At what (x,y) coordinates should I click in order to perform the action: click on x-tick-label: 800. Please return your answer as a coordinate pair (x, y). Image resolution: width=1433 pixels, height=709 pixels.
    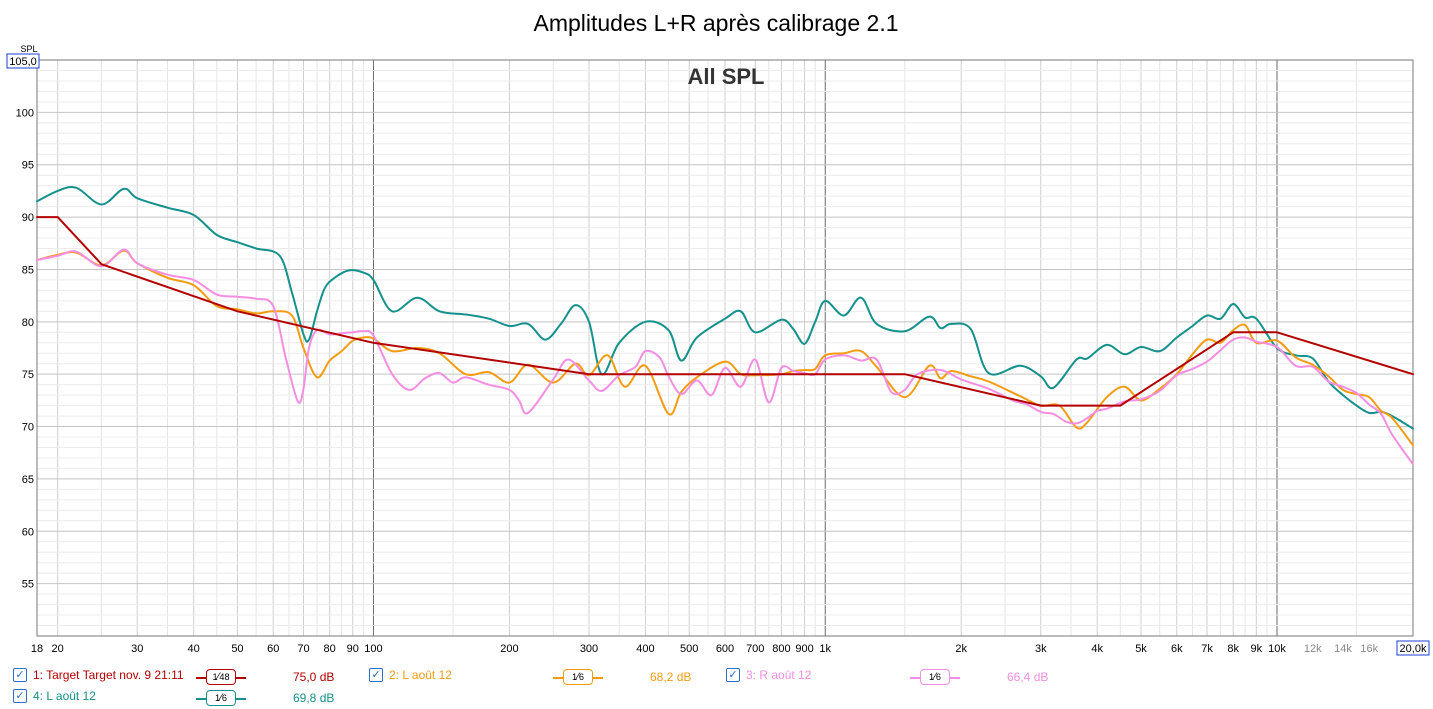
    Looking at the image, I should click on (781, 649).